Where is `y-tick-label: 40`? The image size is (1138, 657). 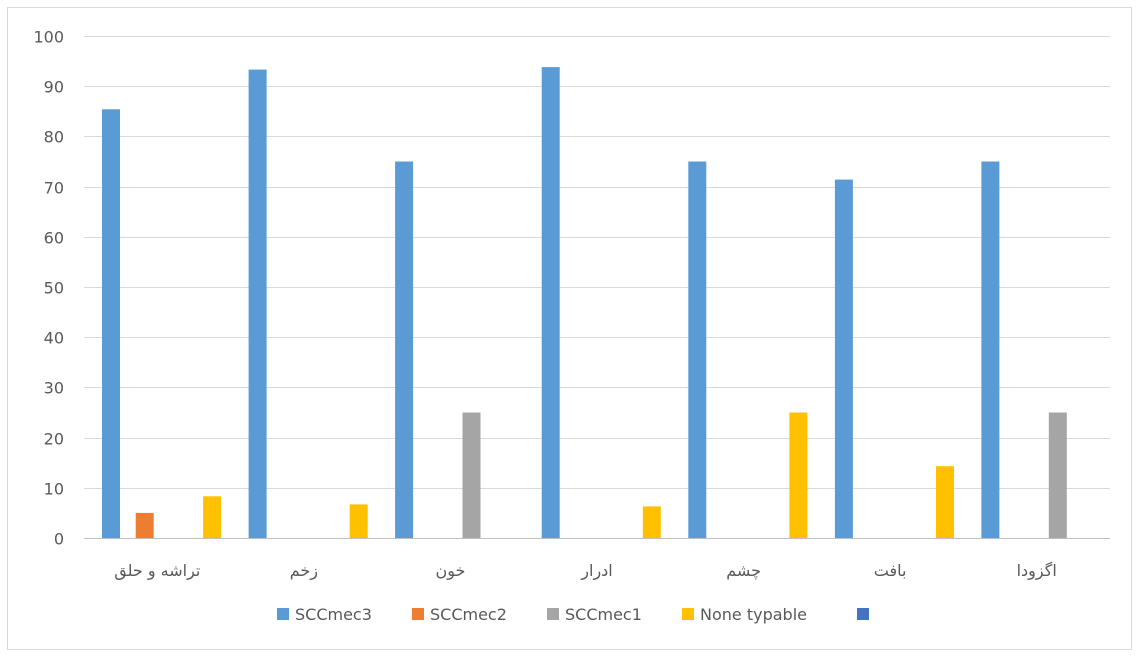 y-tick-label: 40 is located at coordinates (54, 338).